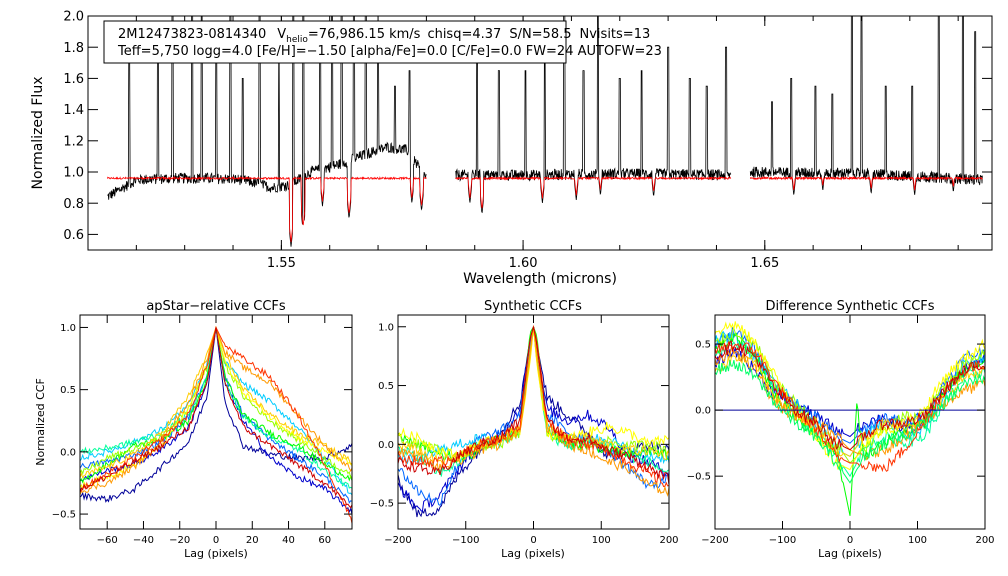 The width and height of the screenshot is (1008, 576). I want to click on spectrum-ytick-label: 1.4, so click(73, 110).